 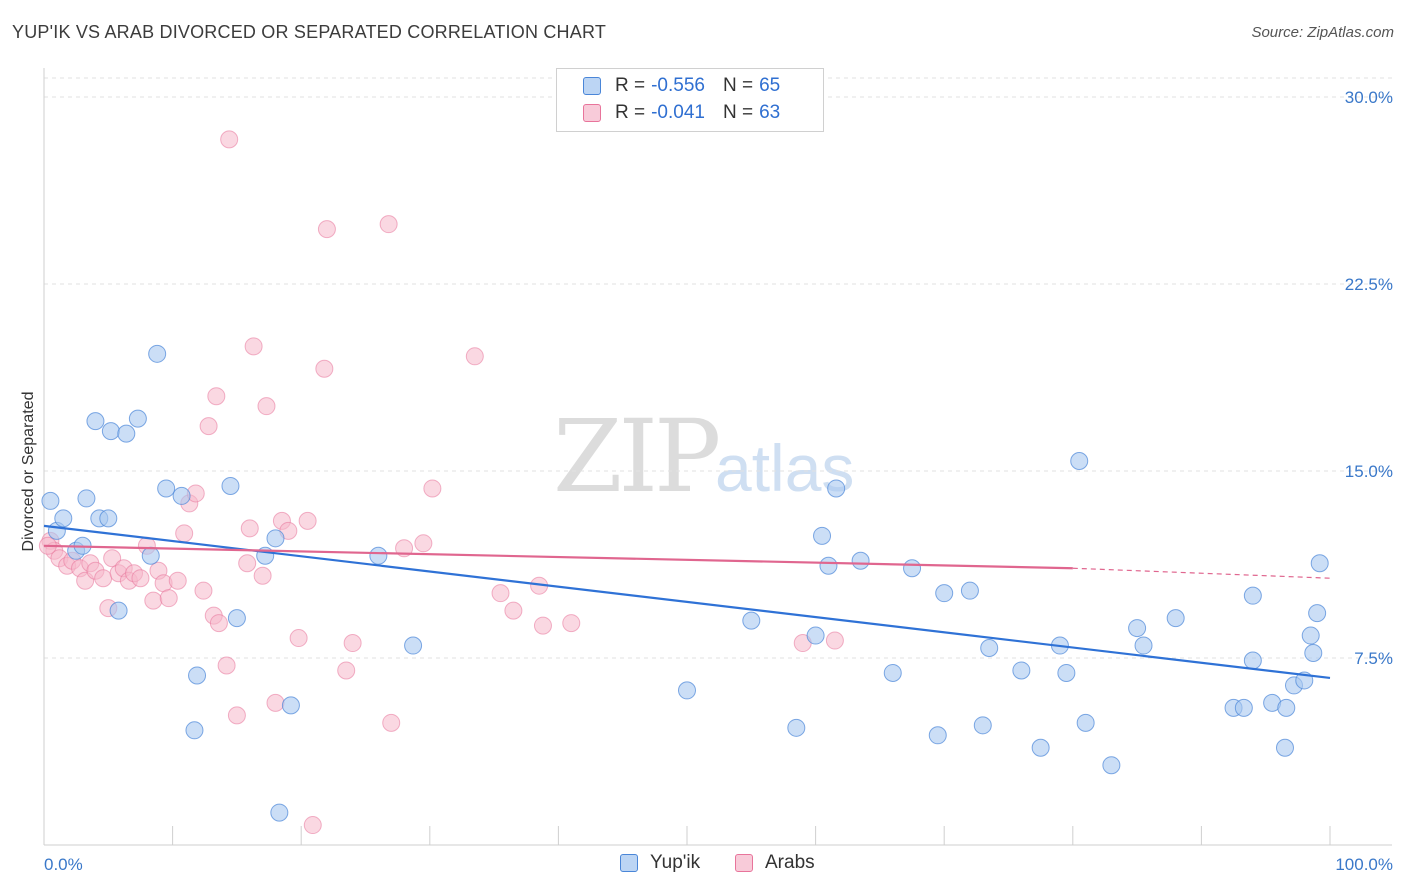 What do you see at coordinates (678, 112) in the screenshot?
I see `legend-r-value: -0.041` at bounding box center [678, 112].